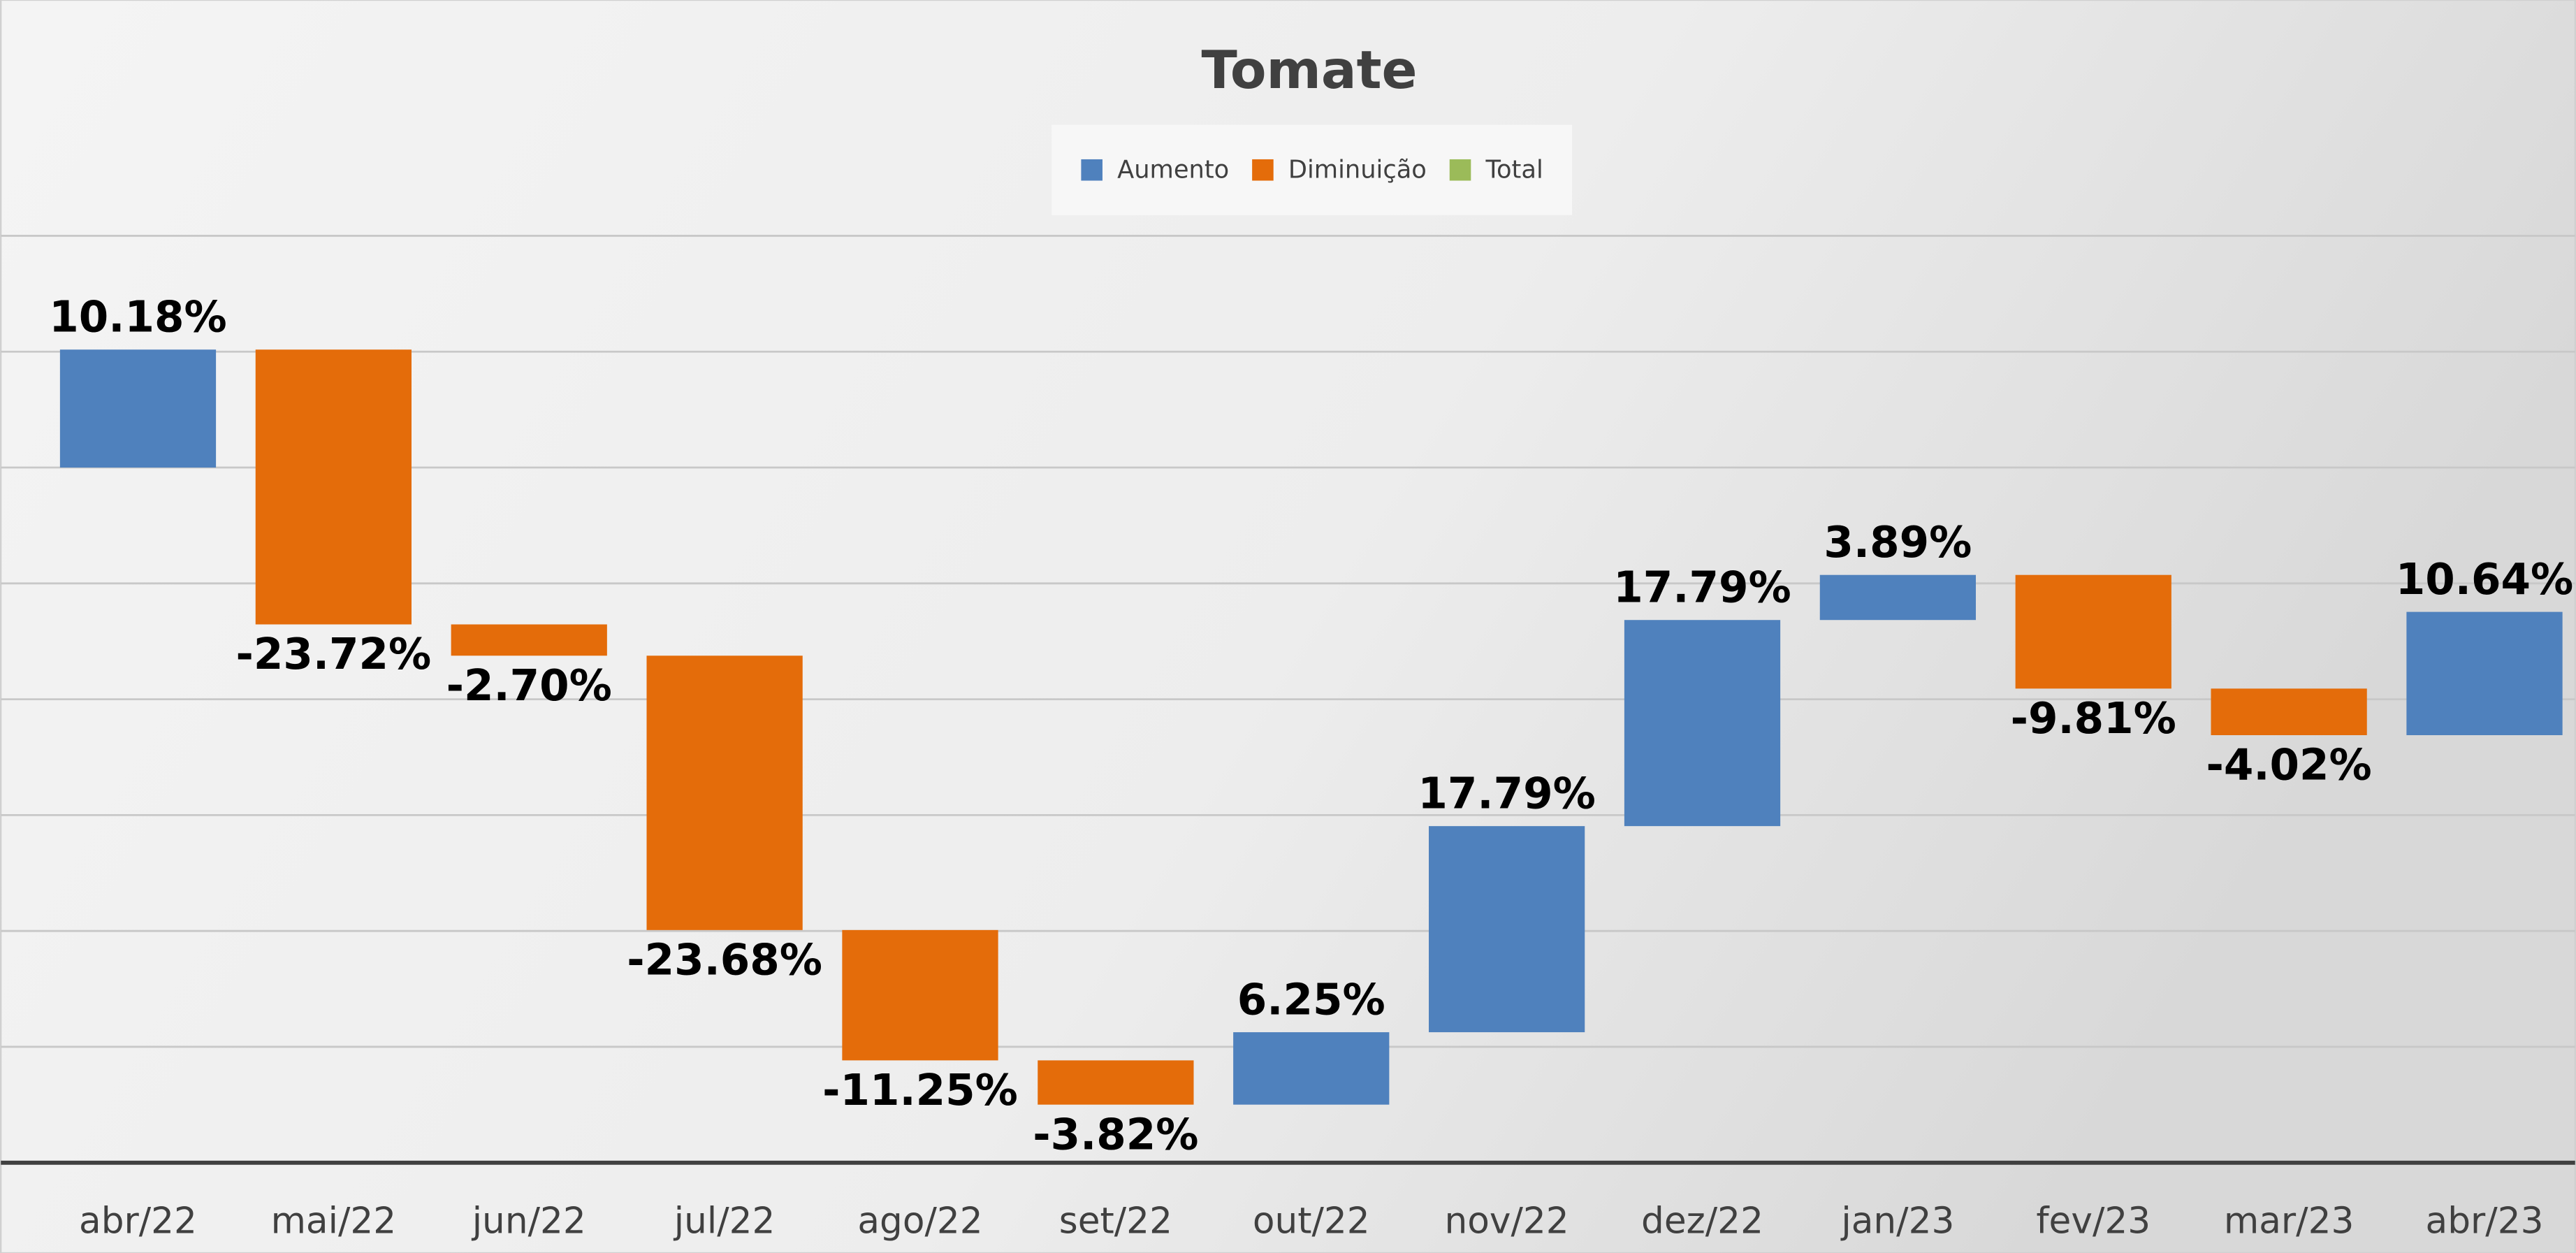  What do you see at coordinates (1310, 70) in the screenshot?
I see `chart-title: Tomate` at bounding box center [1310, 70].